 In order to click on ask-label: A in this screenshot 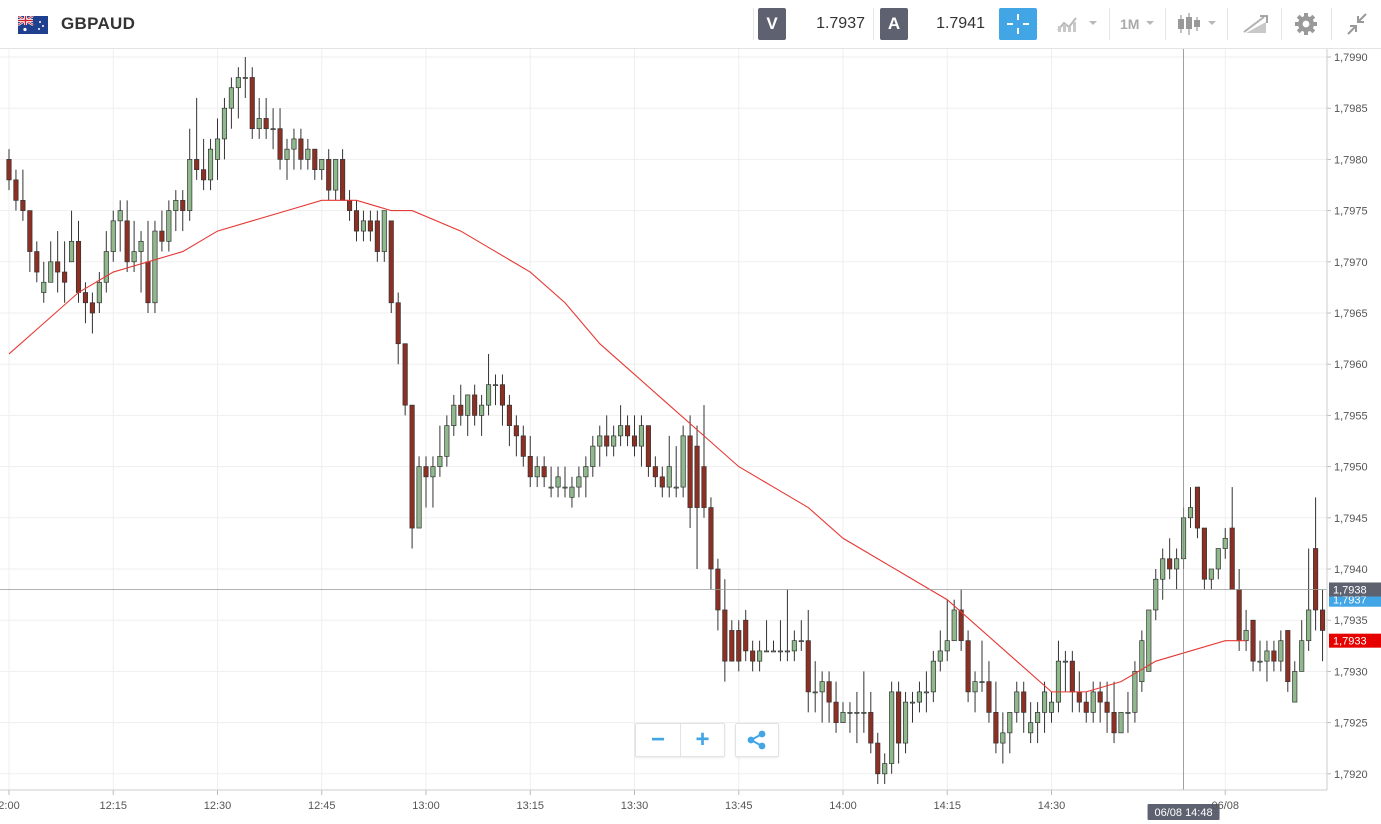, I will do `click(894, 24)`.